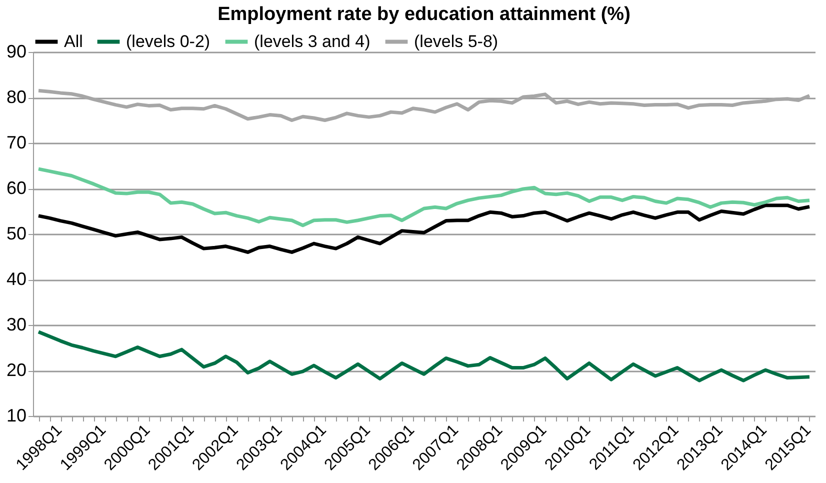 This screenshot has width=826, height=483. What do you see at coordinates (16, 97) in the screenshot?
I see `y-tick-label: 80` at bounding box center [16, 97].